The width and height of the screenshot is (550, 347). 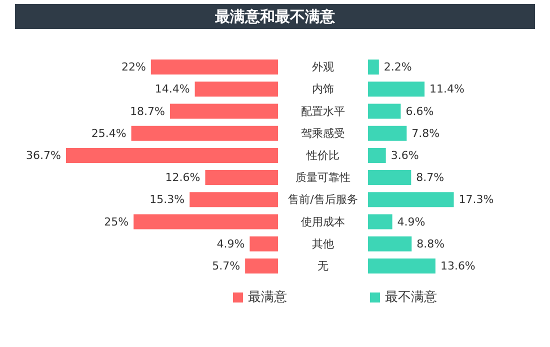 What do you see at coordinates (323, 111) in the screenshot?
I see `y-tick-label: 配置水平` at bounding box center [323, 111].